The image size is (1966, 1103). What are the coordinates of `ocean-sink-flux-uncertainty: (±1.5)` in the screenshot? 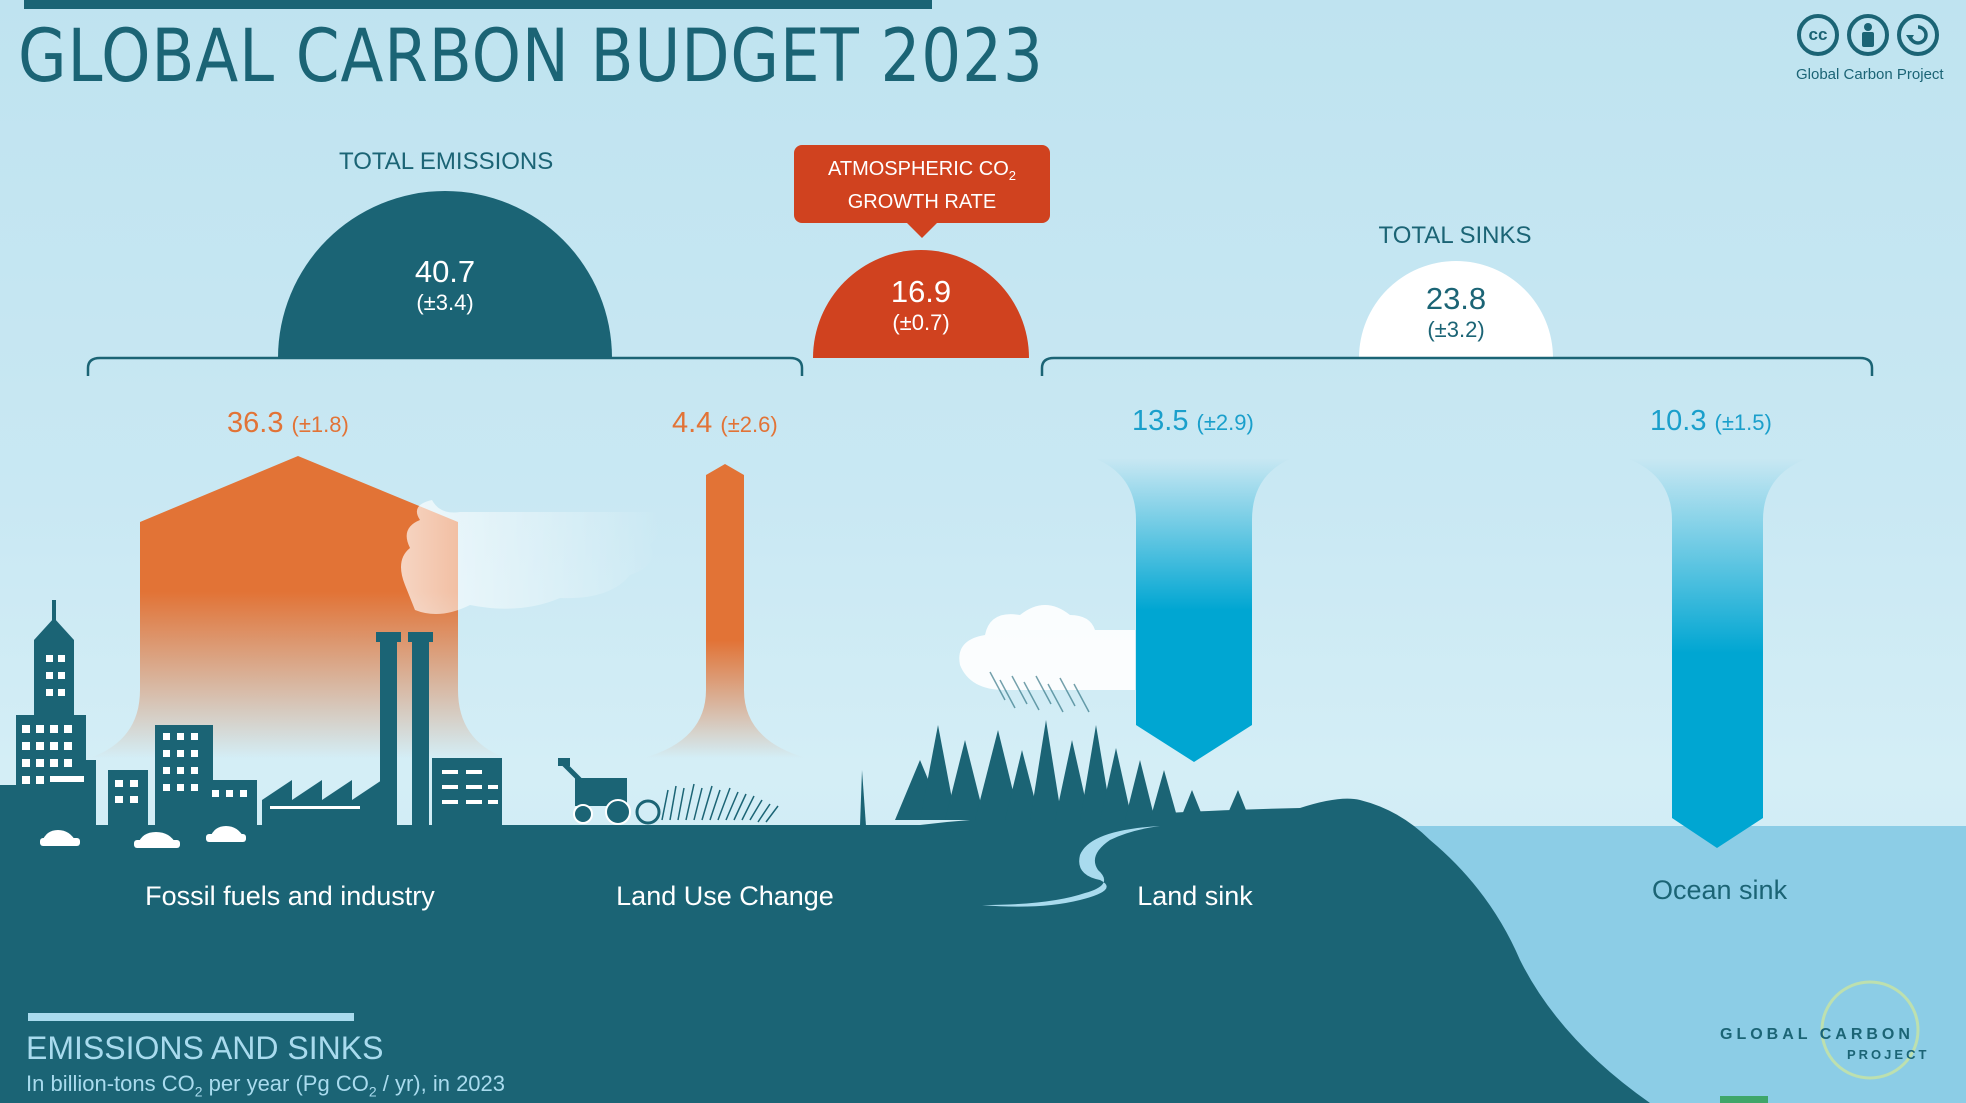 It's located at (1743, 422).